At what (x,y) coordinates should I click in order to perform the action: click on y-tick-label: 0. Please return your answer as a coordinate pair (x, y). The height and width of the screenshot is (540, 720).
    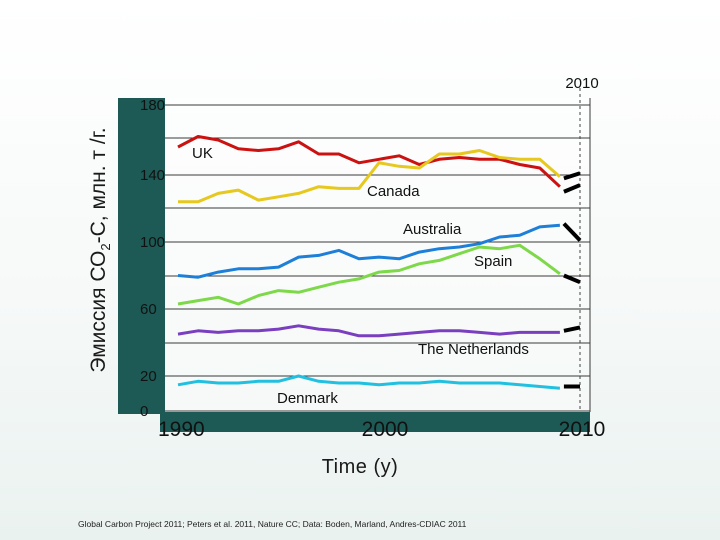
    Looking at the image, I should click on (144, 411).